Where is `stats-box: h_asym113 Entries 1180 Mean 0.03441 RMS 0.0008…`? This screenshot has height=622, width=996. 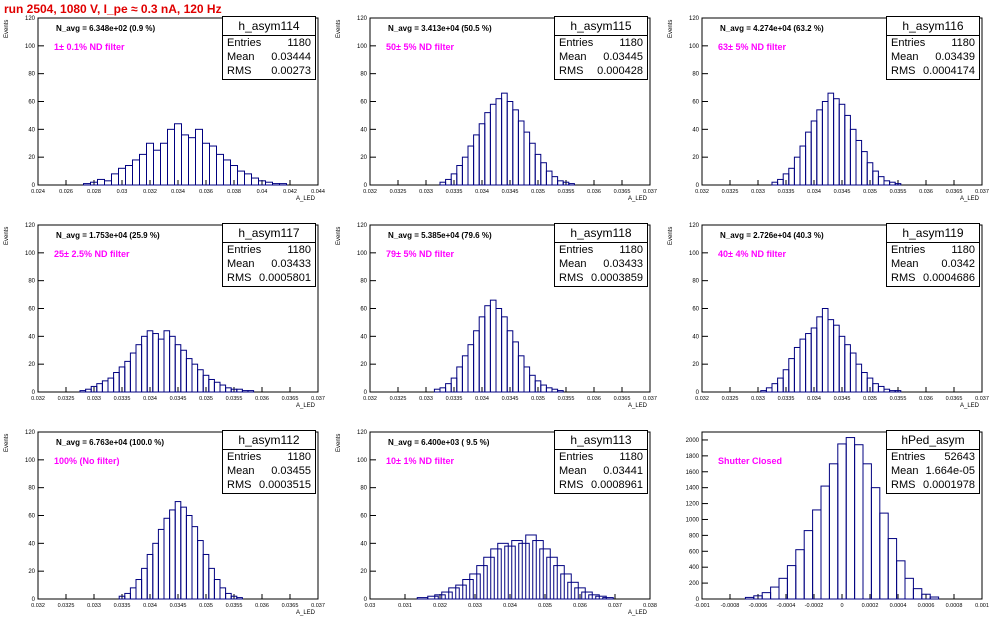 stats-box: h_asym113 Entries 1180 Mean 0.03441 RMS 0.0008… is located at coordinates (601, 462).